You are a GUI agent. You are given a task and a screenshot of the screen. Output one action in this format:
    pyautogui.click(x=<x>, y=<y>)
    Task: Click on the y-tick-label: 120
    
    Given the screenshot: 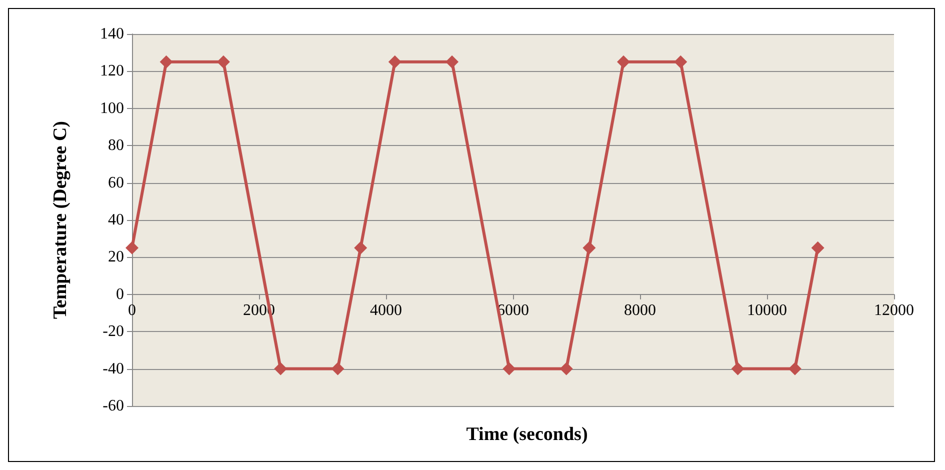 What is the action you would take?
    pyautogui.click(x=112, y=71)
    